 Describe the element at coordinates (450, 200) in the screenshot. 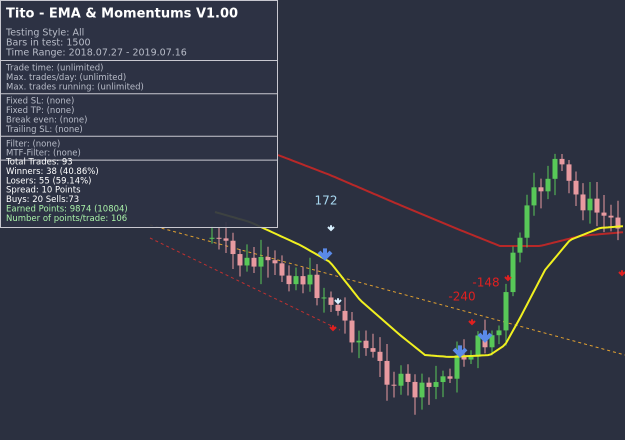

I see `ema-slow` at that location.